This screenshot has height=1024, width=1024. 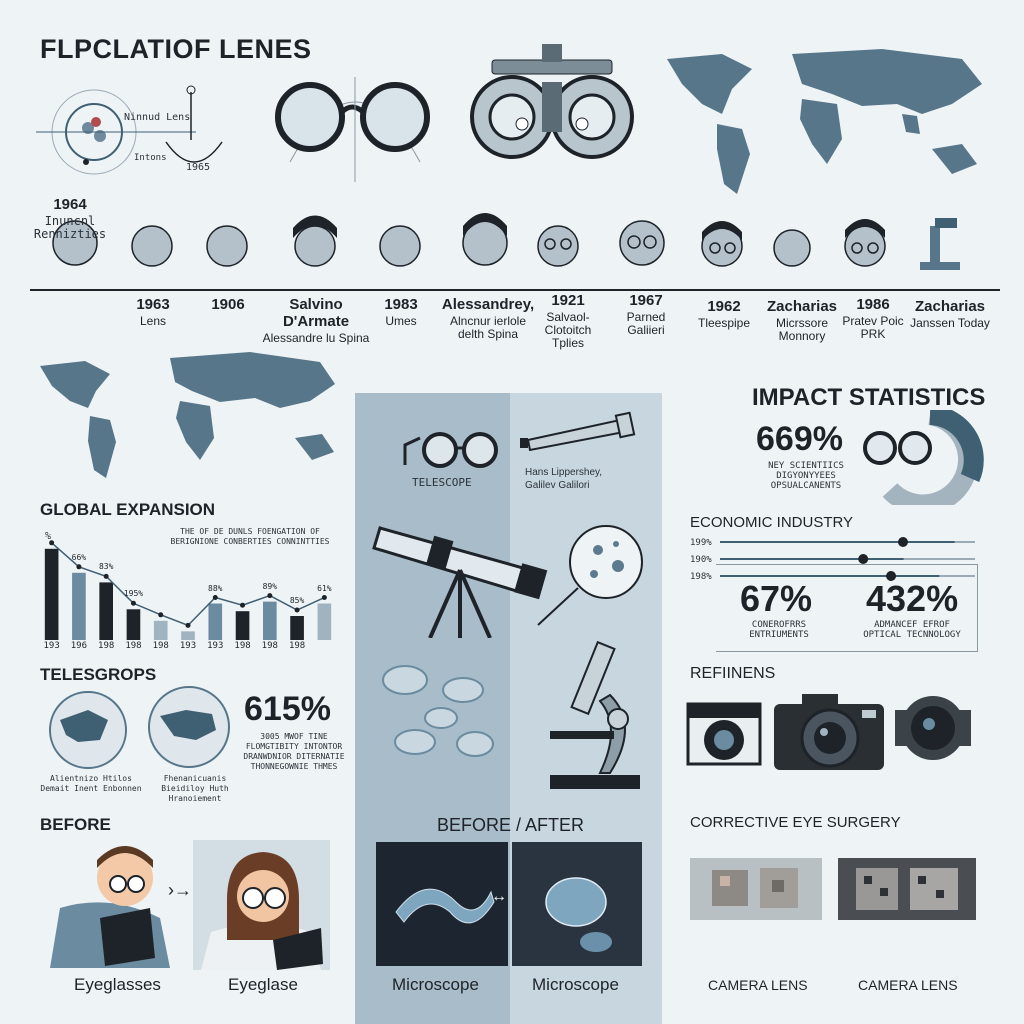 What do you see at coordinates (795, 822) in the screenshot?
I see `surgery-heading: CORRECTIVE EYE SURGERY` at bounding box center [795, 822].